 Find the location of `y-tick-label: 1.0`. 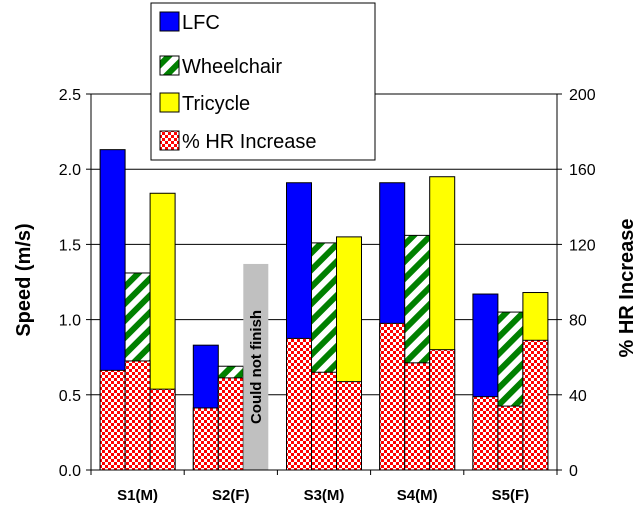

y-tick-label: 1.0 is located at coordinates (70, 321).